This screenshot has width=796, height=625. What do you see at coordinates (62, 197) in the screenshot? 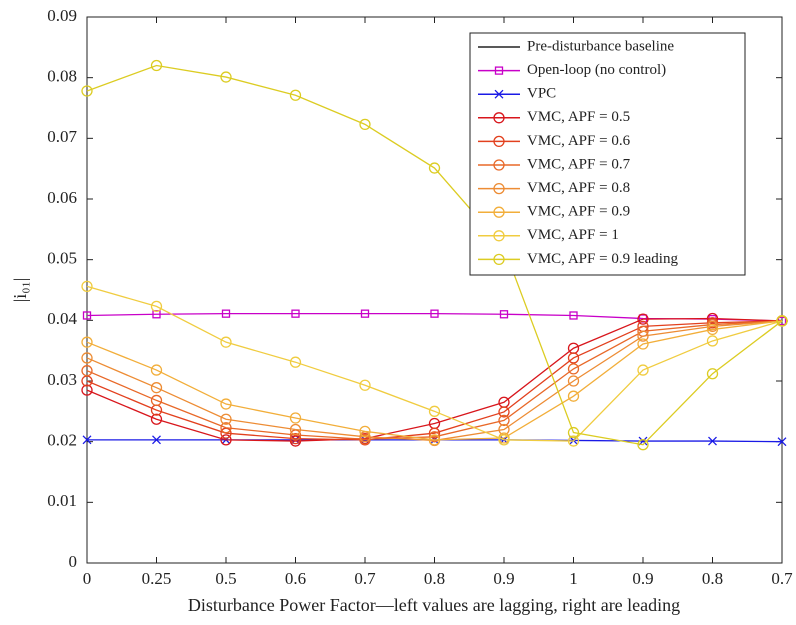
I see `y-tick-label: 0.06` at bounding box center [62, 197].